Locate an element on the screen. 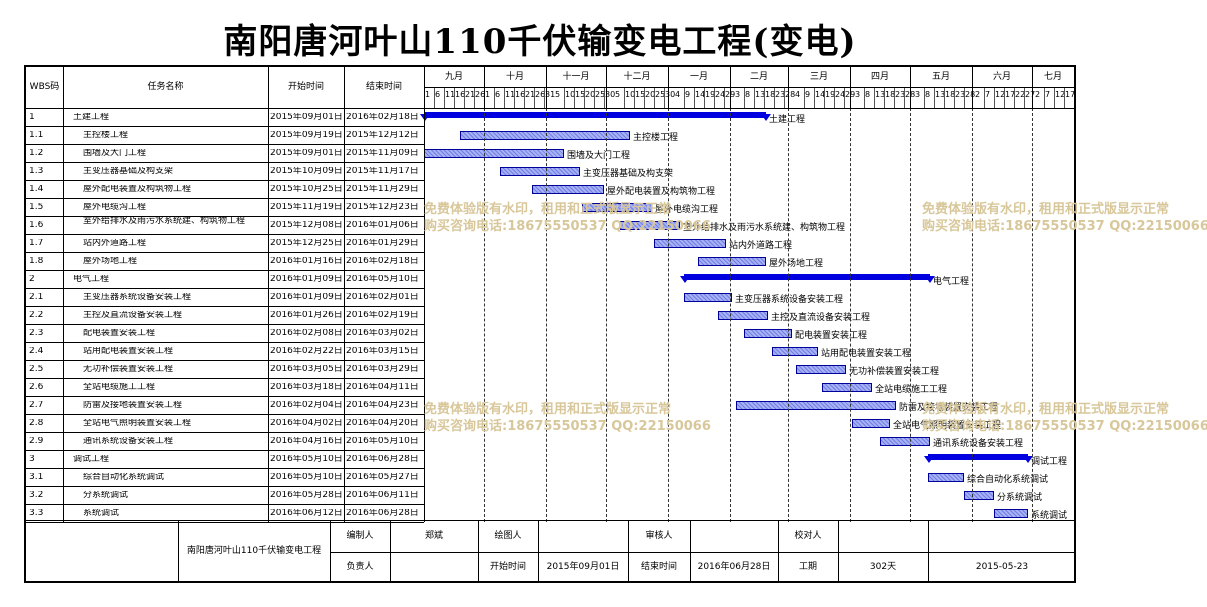 The image size is (1207, 607). bar-label: 分系统调试 is located at coordinates (1020, 498).